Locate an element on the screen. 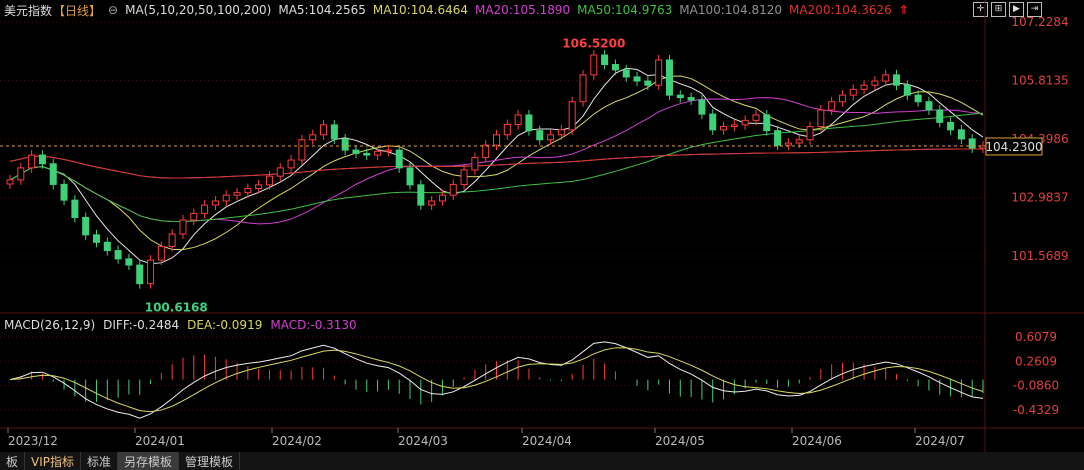  low-price-label: 100.6168 is located at coordinates (176, 307).